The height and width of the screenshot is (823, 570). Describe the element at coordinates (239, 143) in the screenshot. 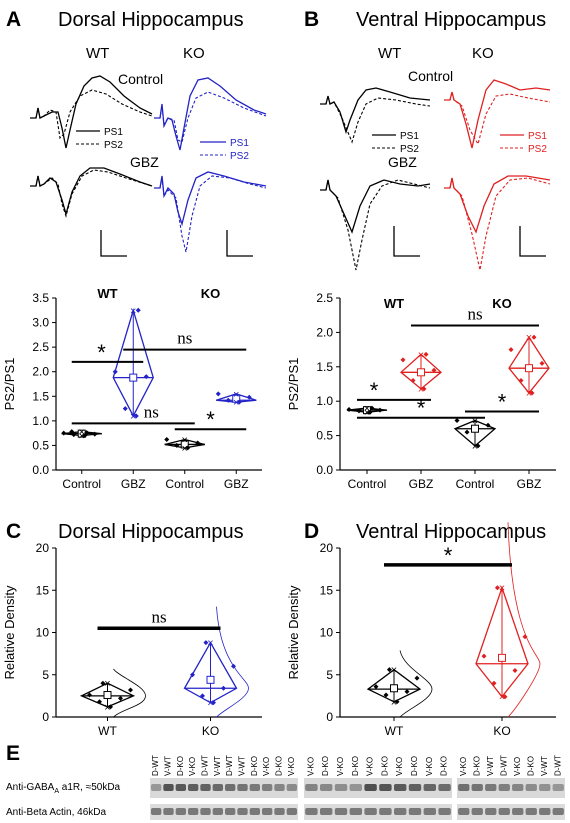

I see `legend-ps1-ko-a: PS1` at that location.